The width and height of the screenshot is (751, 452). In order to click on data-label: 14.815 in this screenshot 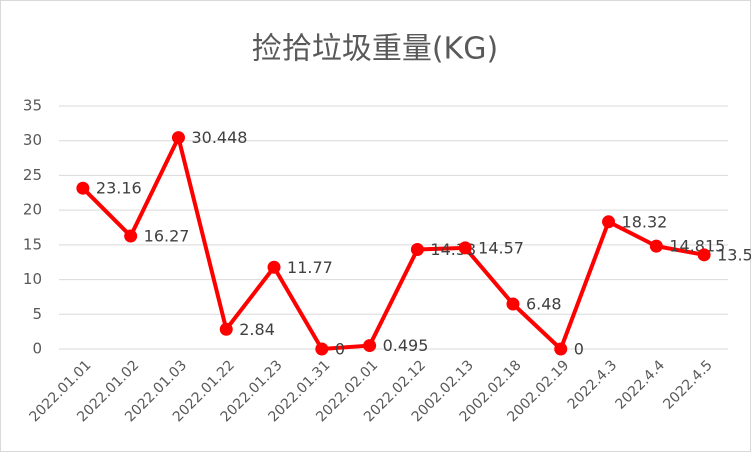, I will do `click(697, 246)`.